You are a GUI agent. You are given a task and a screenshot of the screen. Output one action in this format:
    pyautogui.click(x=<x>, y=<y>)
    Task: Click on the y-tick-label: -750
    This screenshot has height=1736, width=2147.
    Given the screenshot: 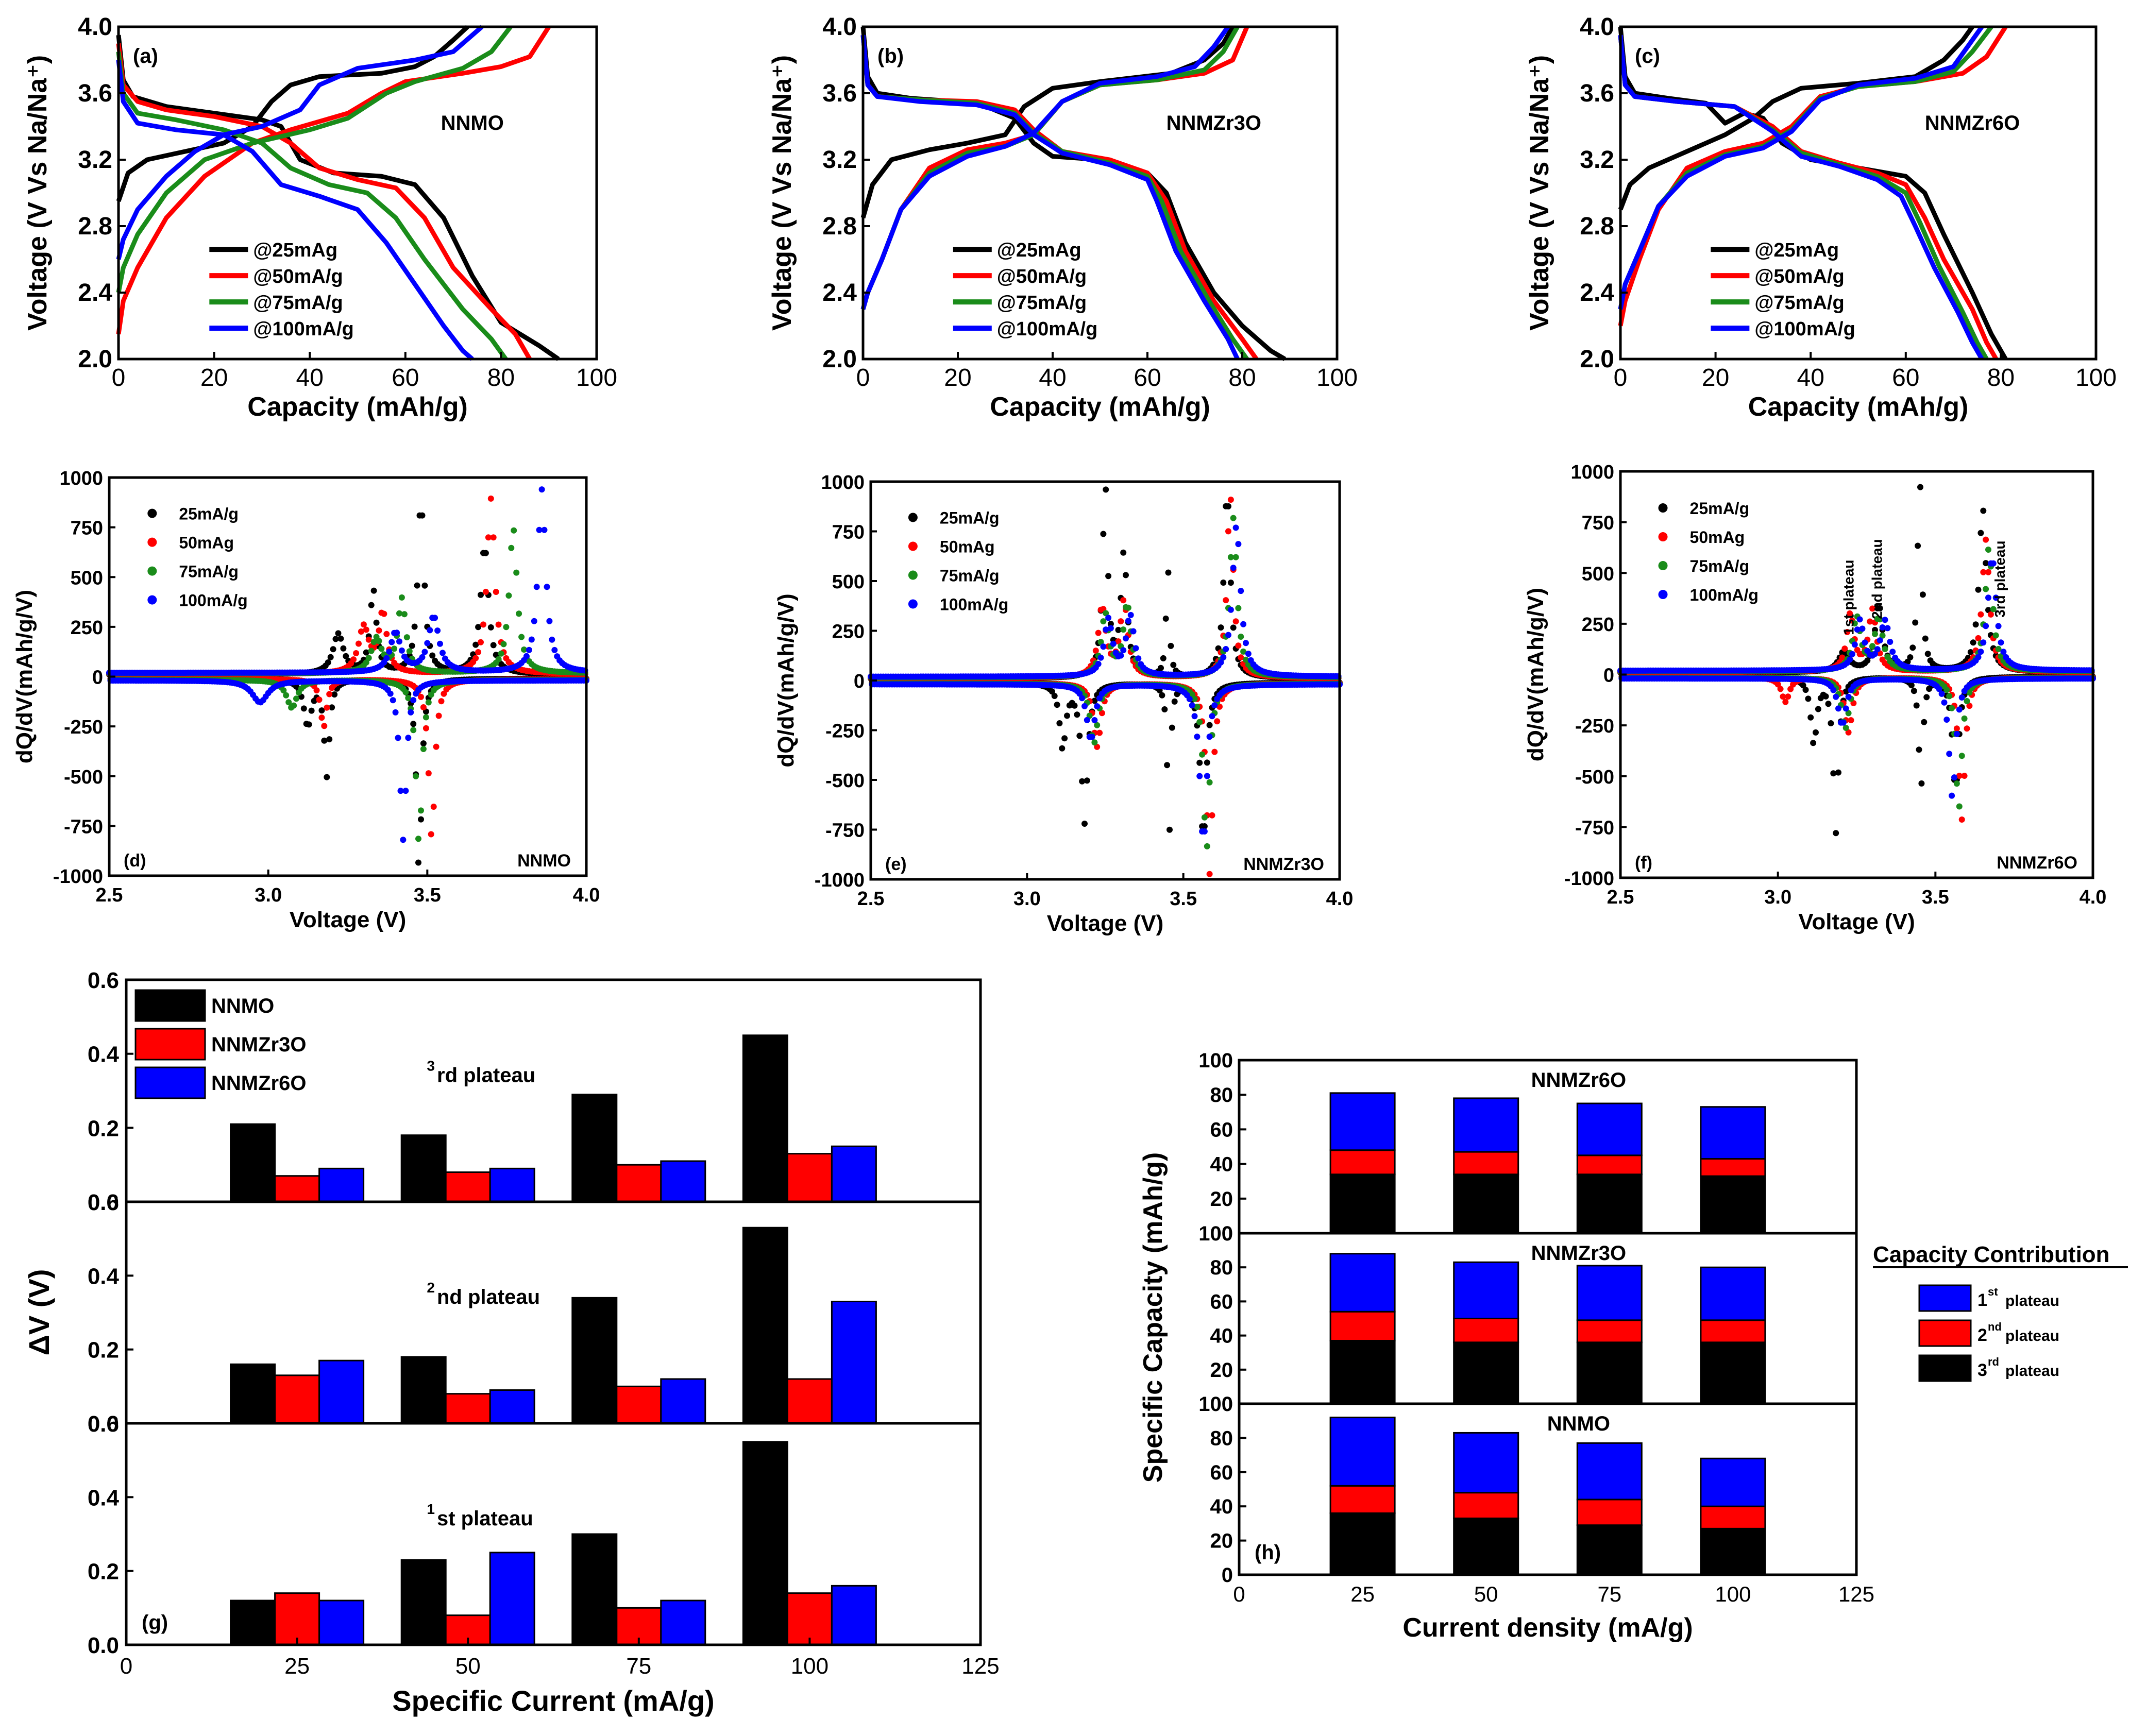 What is the action you would take?
    pyautogui.click(x=1594, y=828)
    